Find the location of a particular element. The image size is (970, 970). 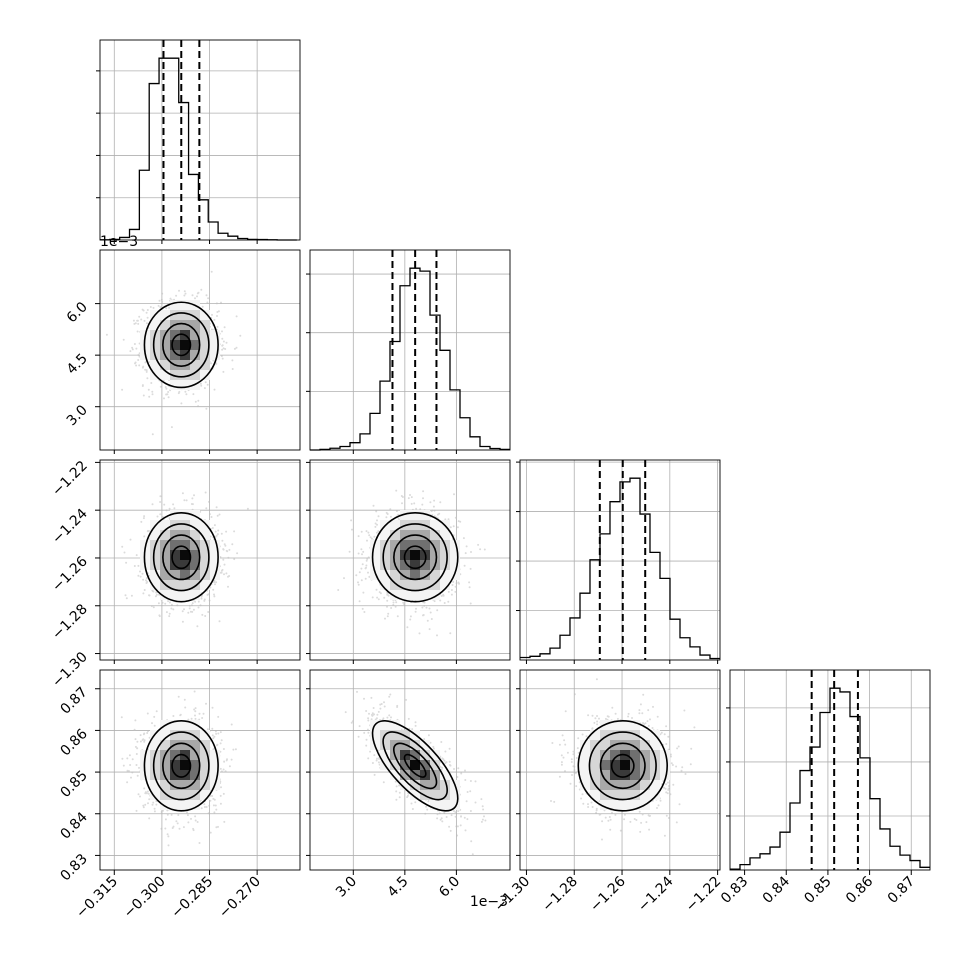

x-tick-label: −1.24 is located at coordinates (656, 894).